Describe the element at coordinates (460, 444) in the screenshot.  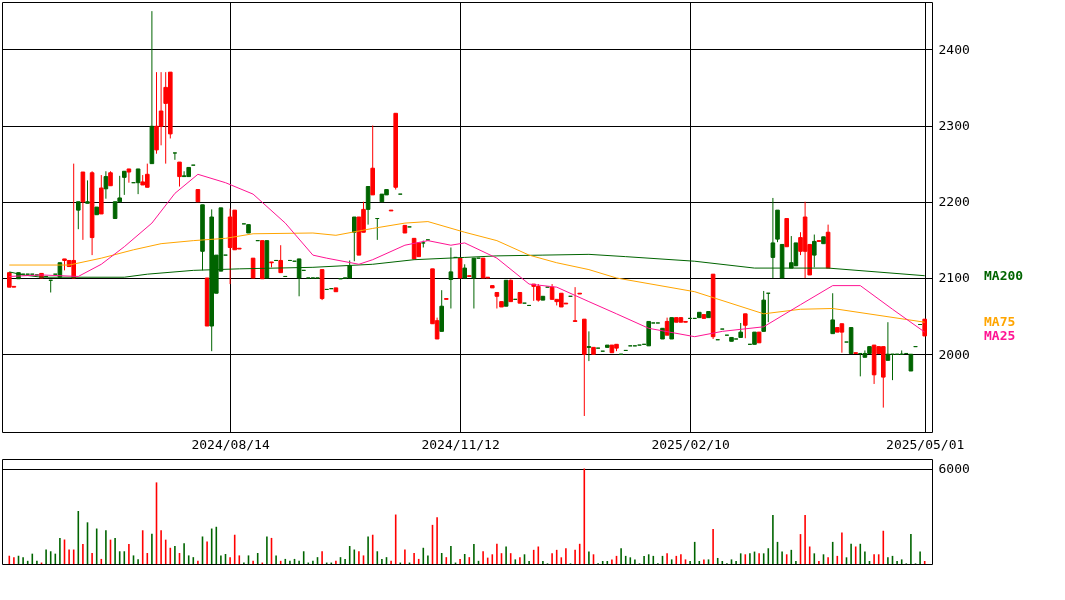
I see `x-tick-label: 2024/11/12` at that location.